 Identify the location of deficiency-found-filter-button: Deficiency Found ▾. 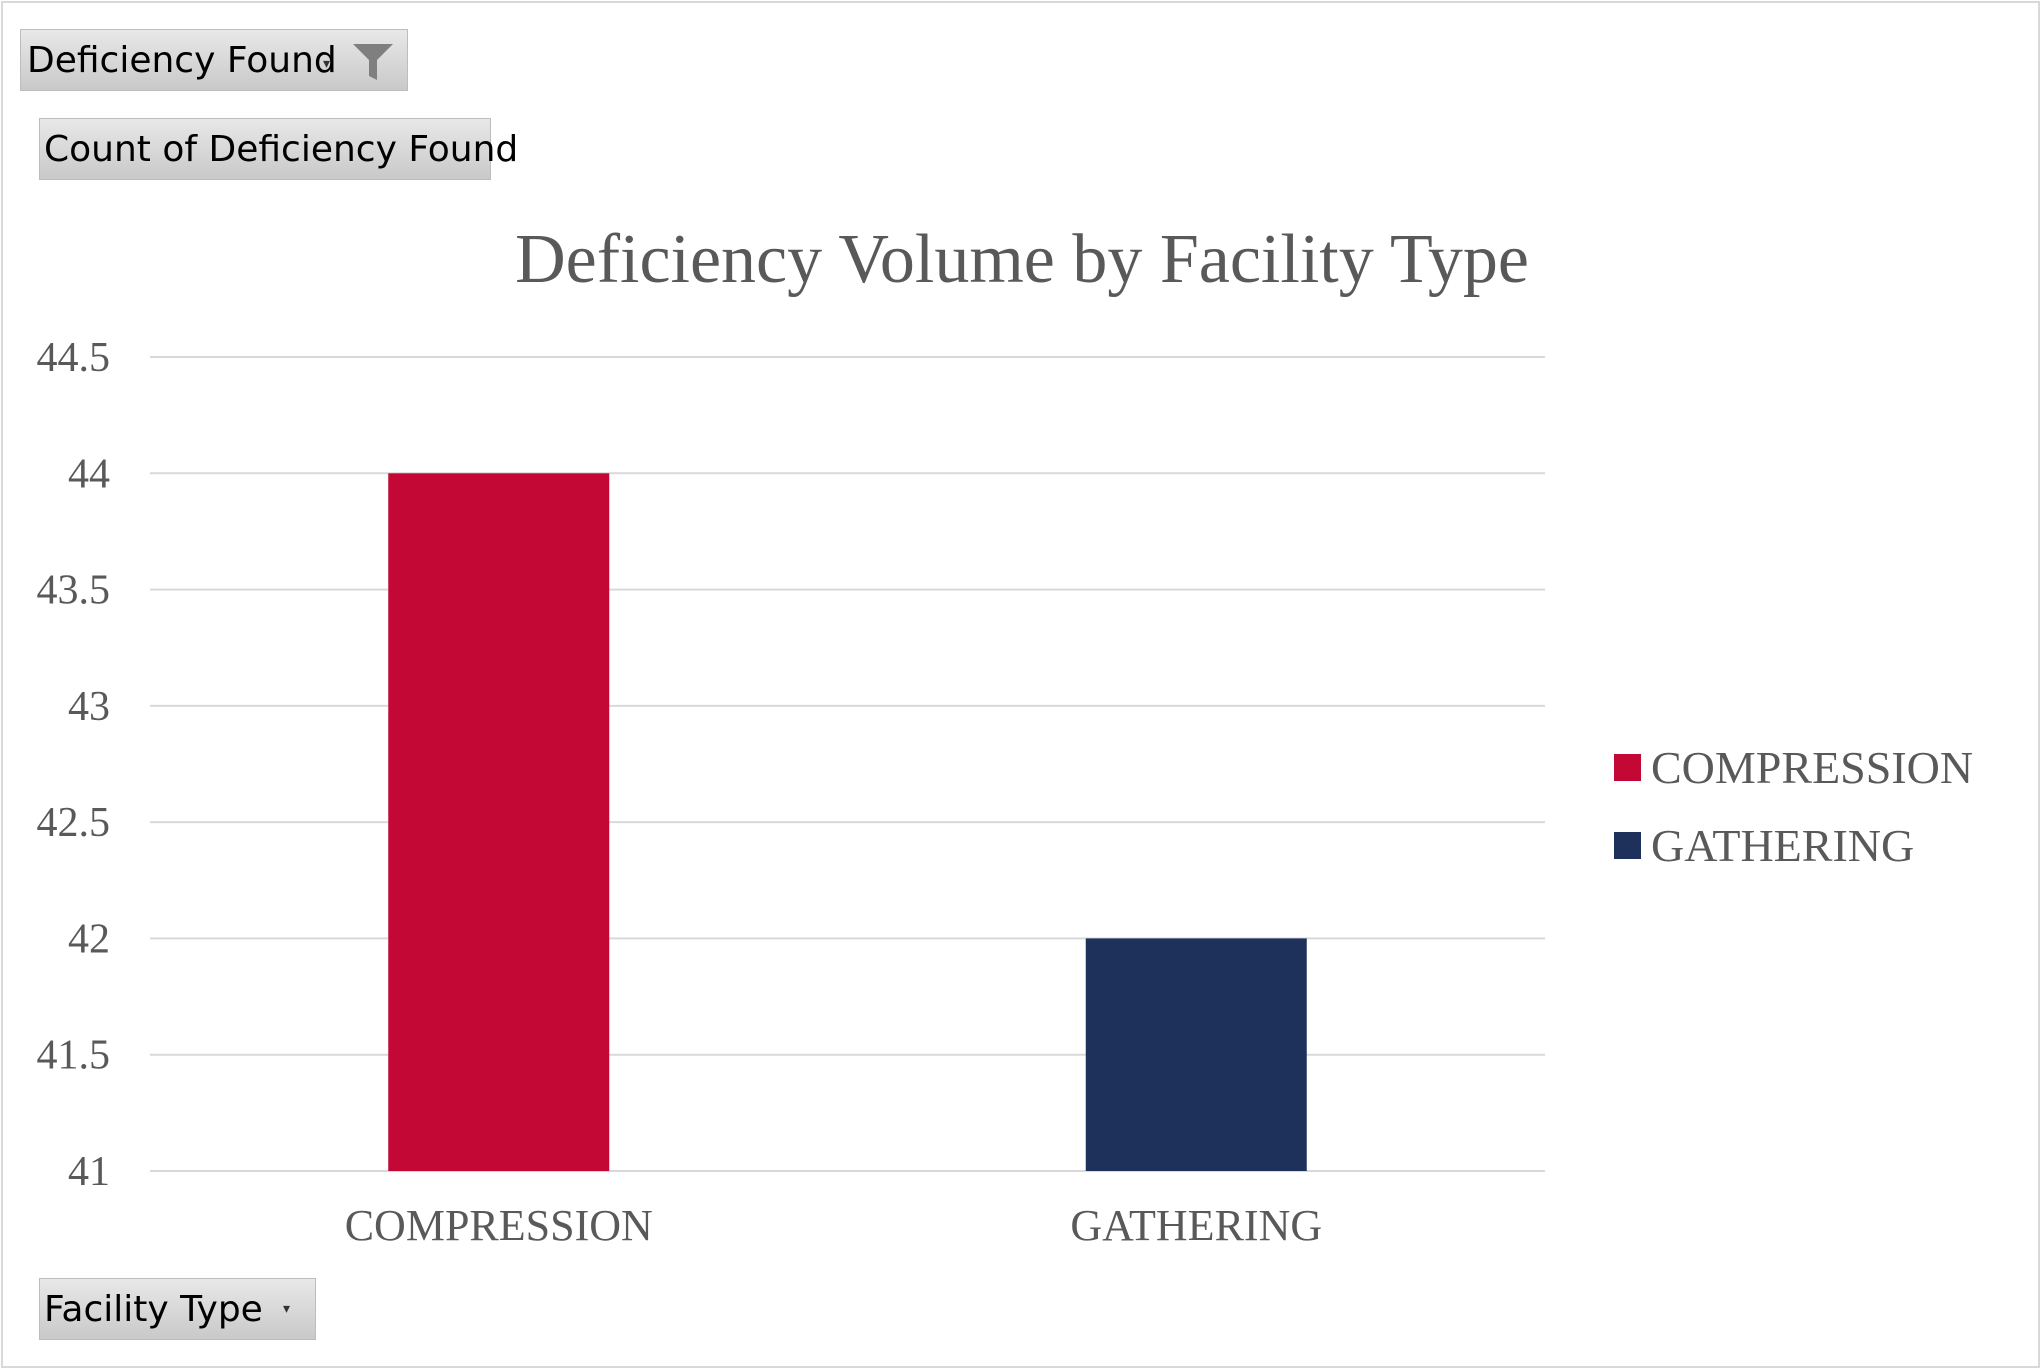
(214, 60).